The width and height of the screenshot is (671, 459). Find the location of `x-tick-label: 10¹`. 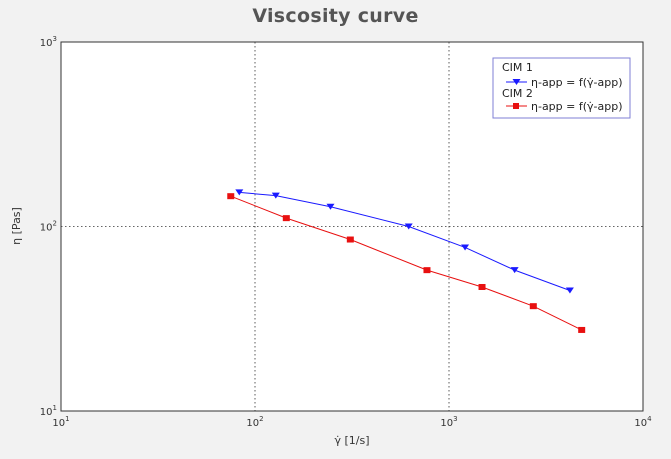

x-tick-label: 10¹ is located at coordinates (60, 422).